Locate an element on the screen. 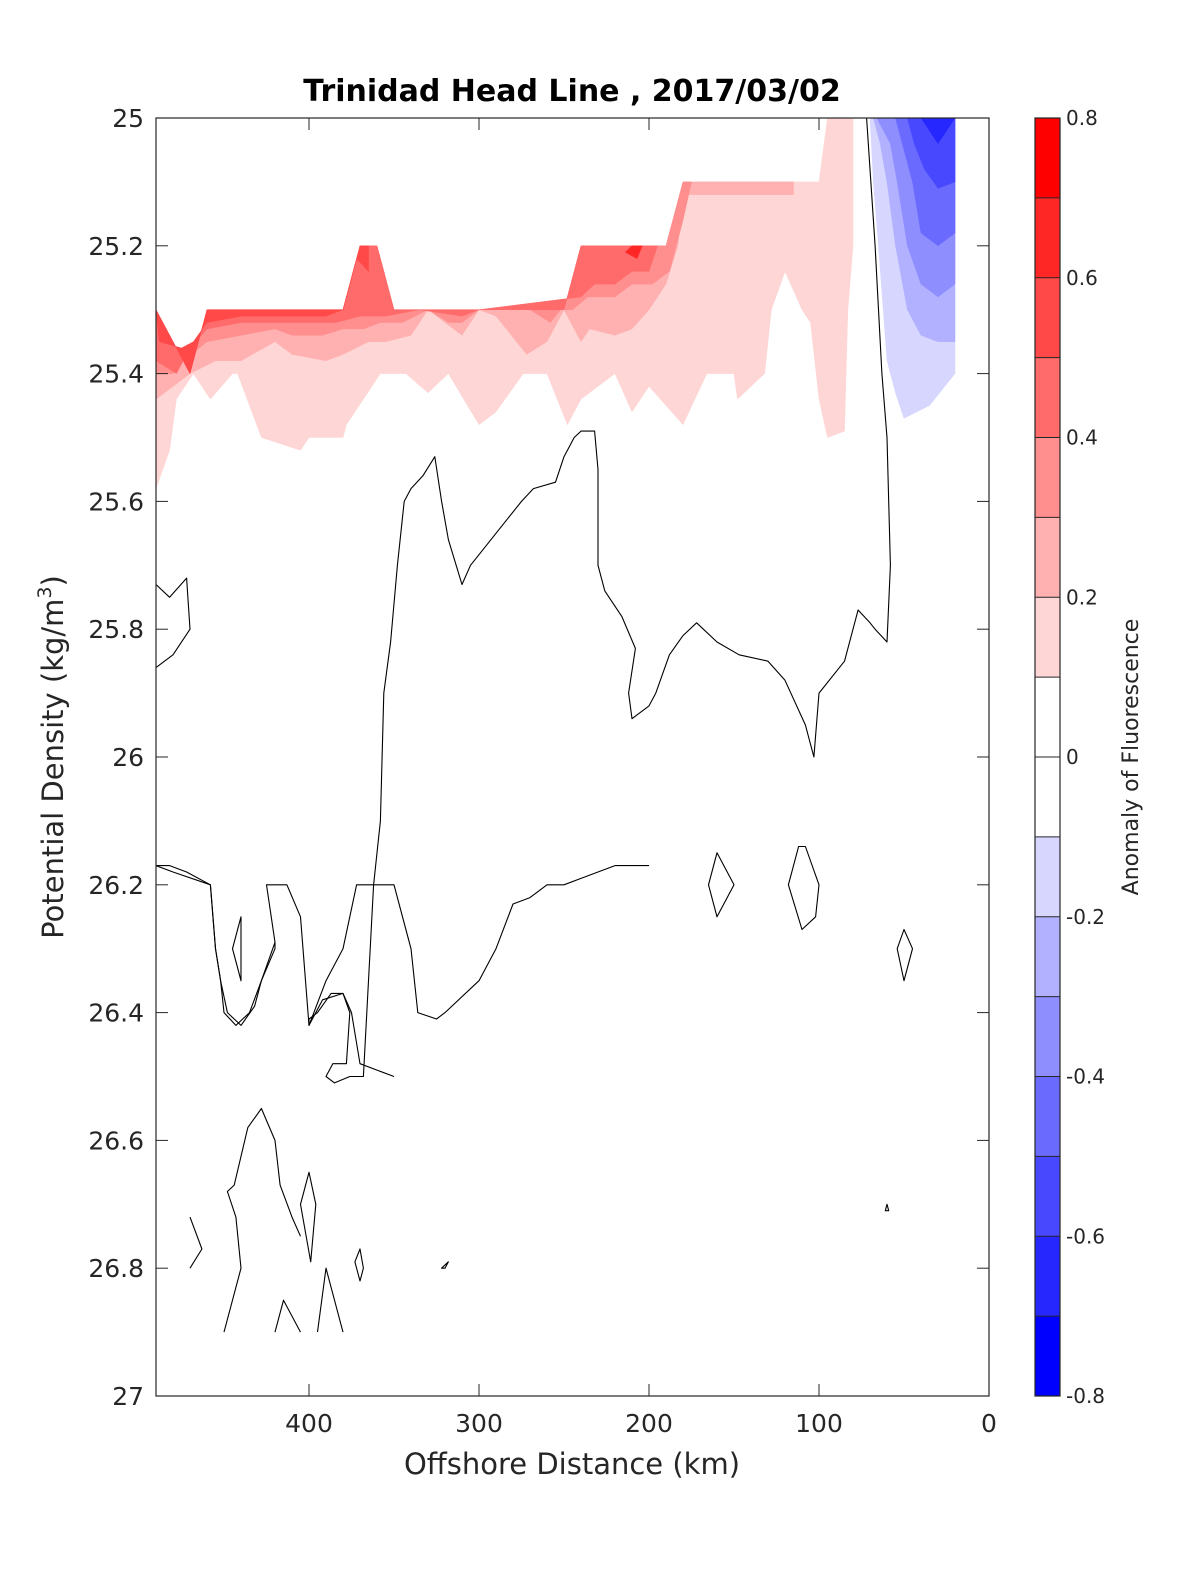  x-tick-label: 400 is located at coordinates (309, 1423).